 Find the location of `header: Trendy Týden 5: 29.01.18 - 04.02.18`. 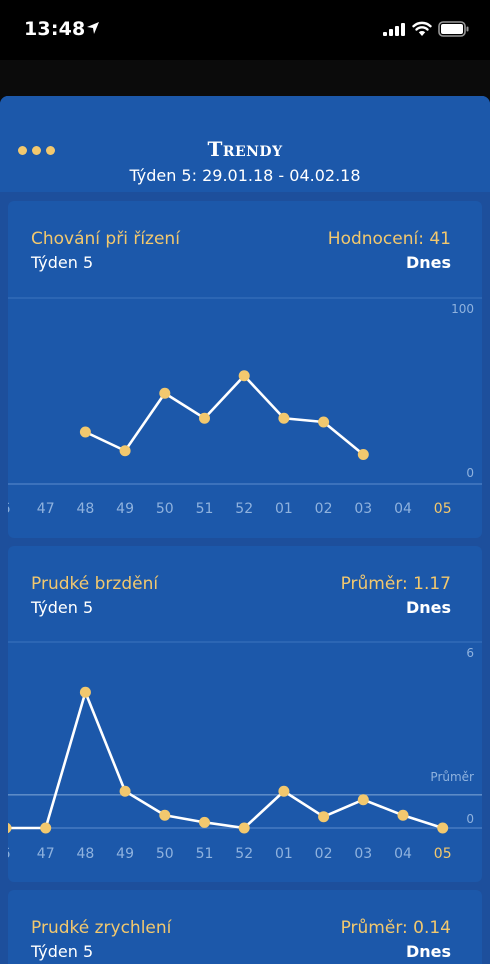

header: Trendy Týden 5: 29.01.18 - 04.02.18 is located at coordinates (245, 144).